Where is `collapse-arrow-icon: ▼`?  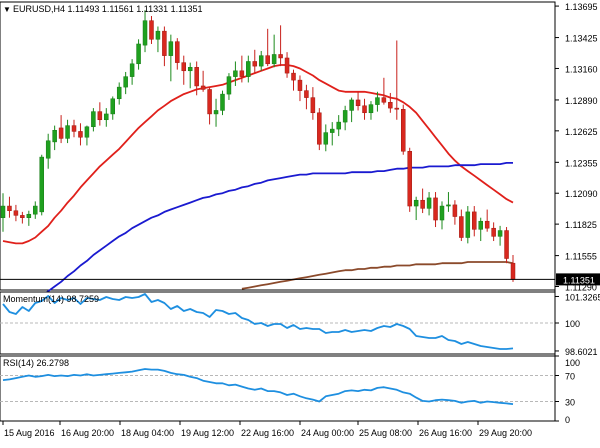 collapse-arrow-icon: ▼ is located at coordinates (7, 9).